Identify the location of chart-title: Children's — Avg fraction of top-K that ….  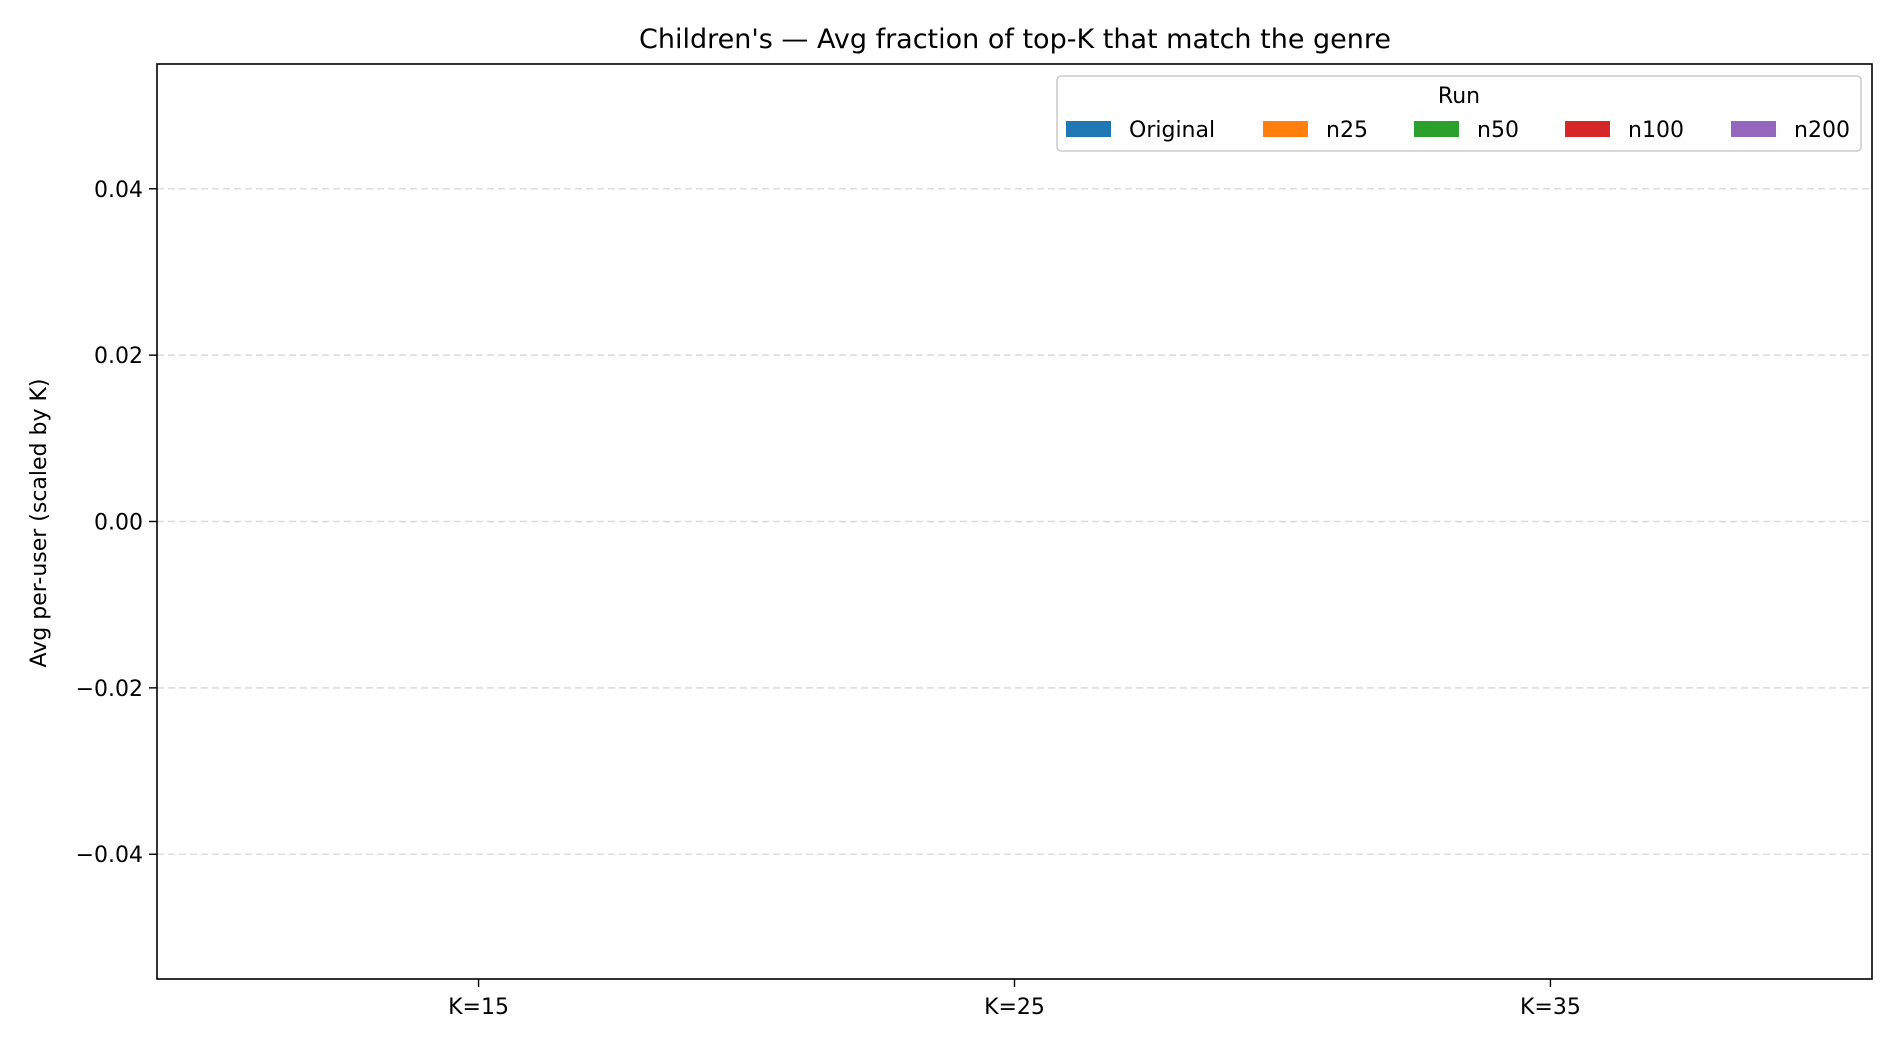
(1015, 39).